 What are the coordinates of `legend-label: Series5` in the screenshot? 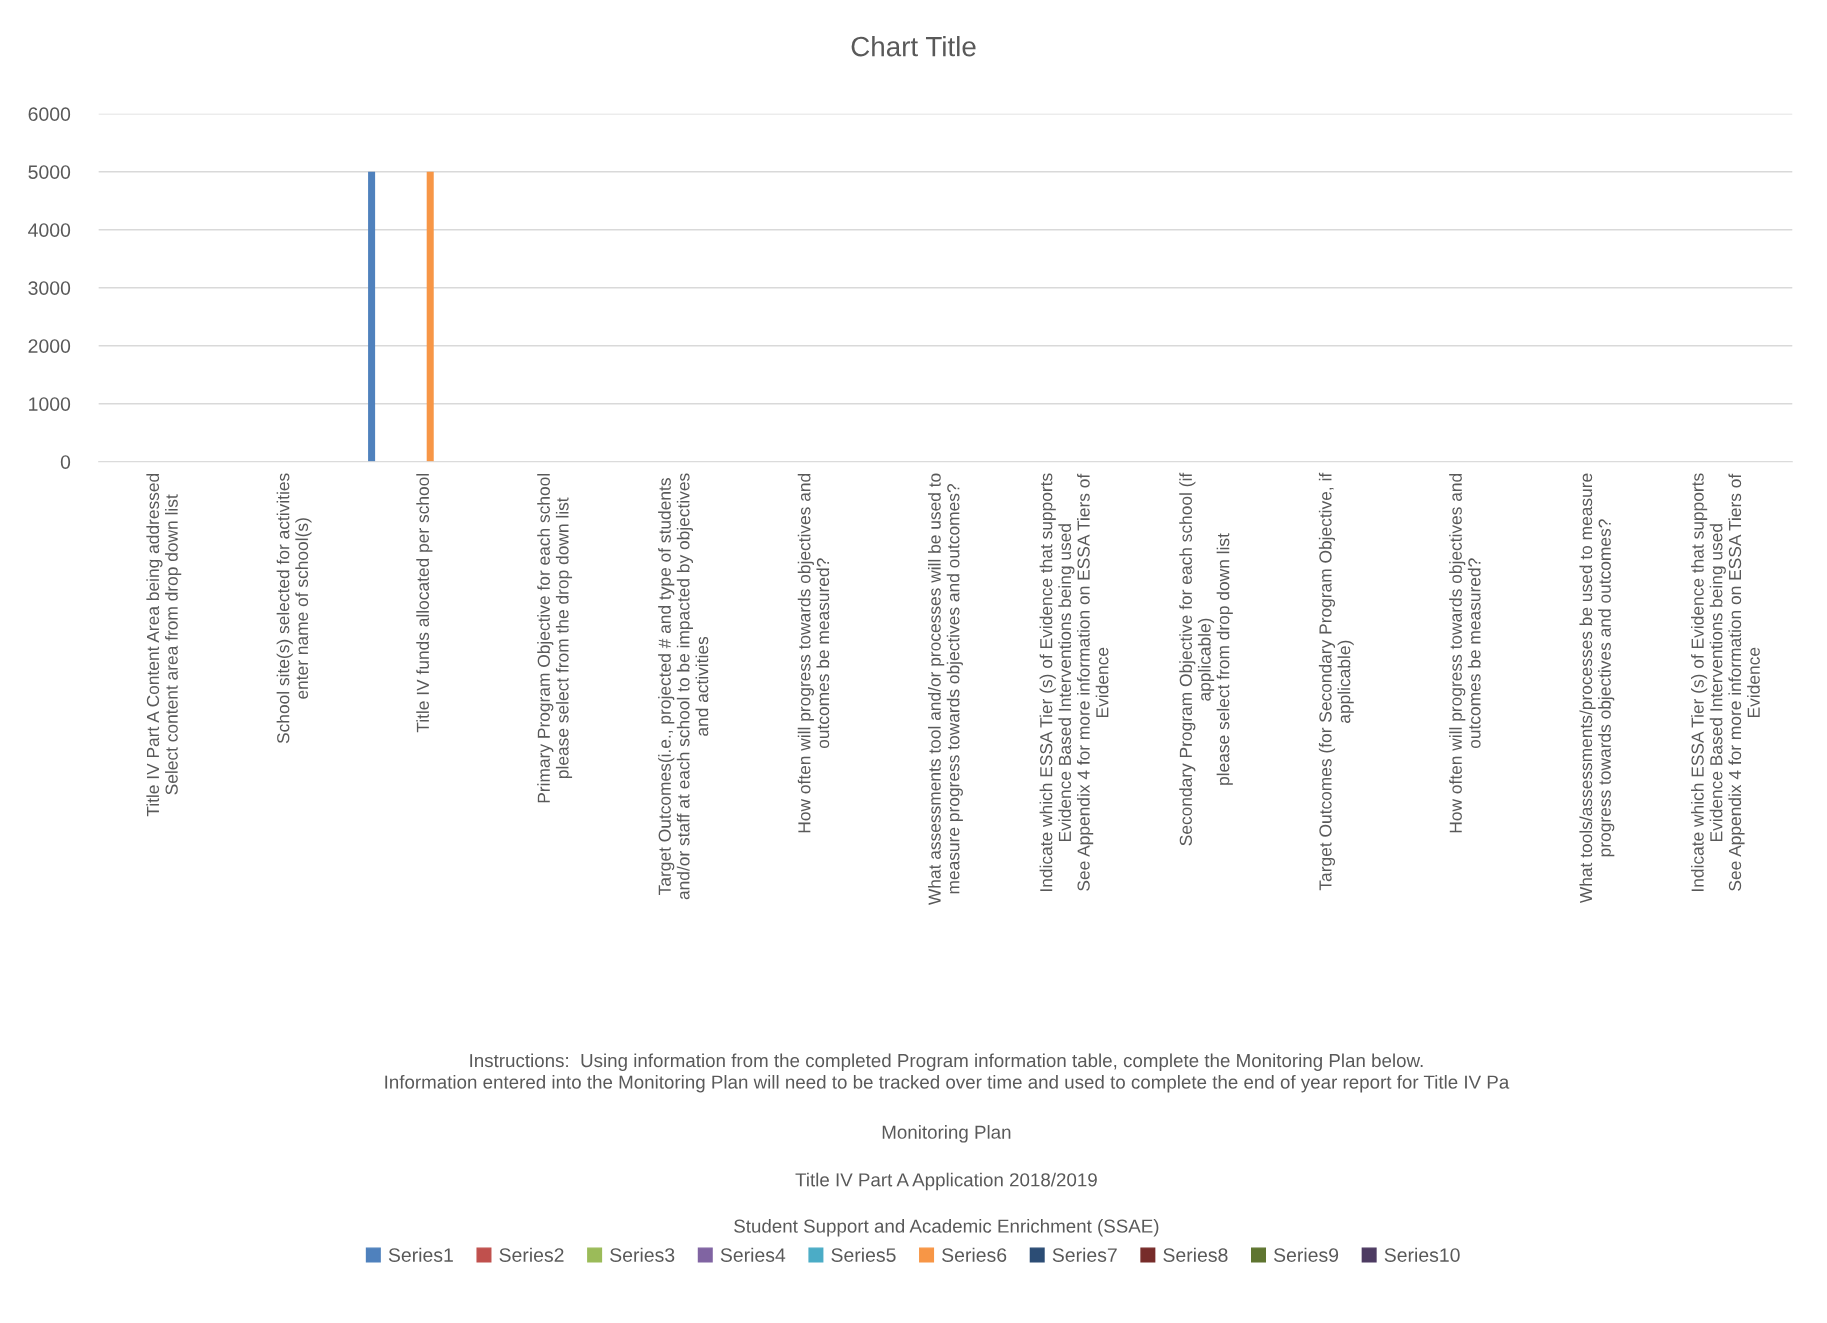 It's located at (863, 1254).